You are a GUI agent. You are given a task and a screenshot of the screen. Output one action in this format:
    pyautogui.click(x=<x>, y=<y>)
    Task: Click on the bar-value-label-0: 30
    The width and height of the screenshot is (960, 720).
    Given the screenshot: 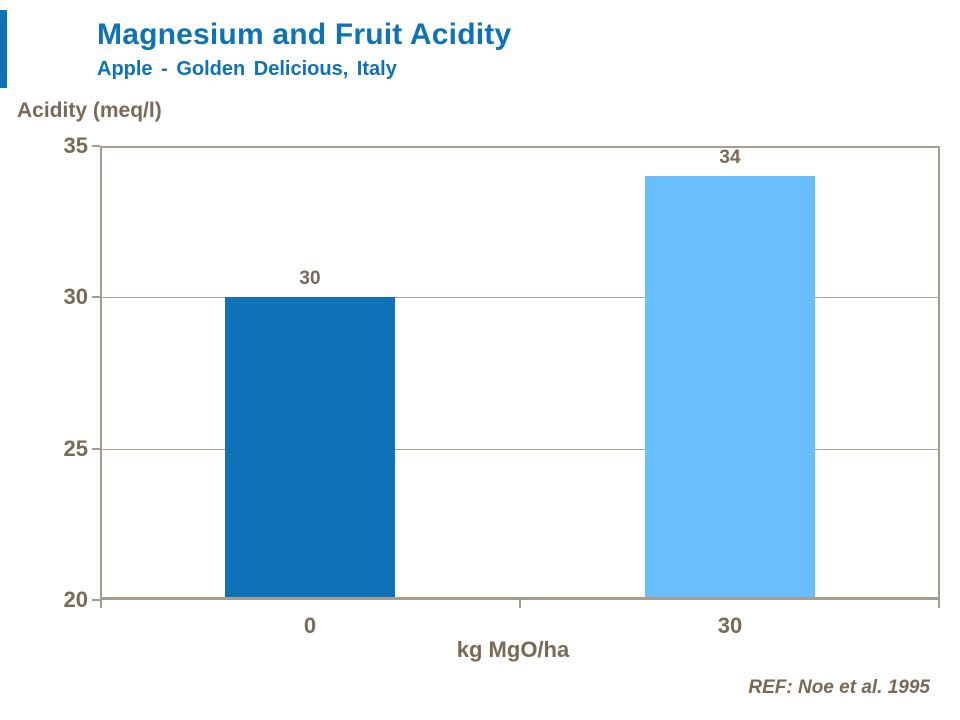 What is the action you would take?
    pyautogui.click(x=310, y=278)
    